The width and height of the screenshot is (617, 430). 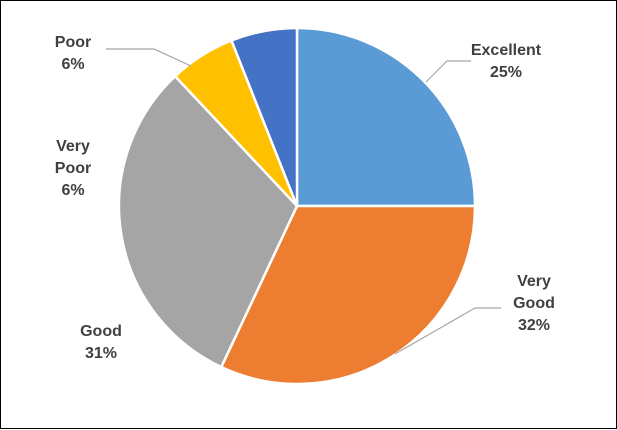 What do you see at coordinates (447, 331) in the screenshot?
I see `leader-line-very-good` at bounding box center [447, 331].